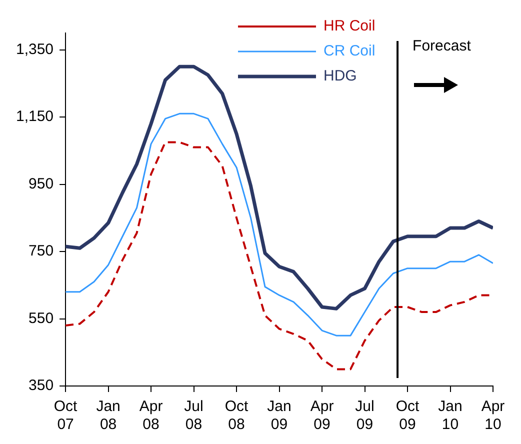 The image size is (521, 444). Describe the element at coordinates (279, 416) in the screenshot. I see `x-tick-label: Jan 09` at that location.